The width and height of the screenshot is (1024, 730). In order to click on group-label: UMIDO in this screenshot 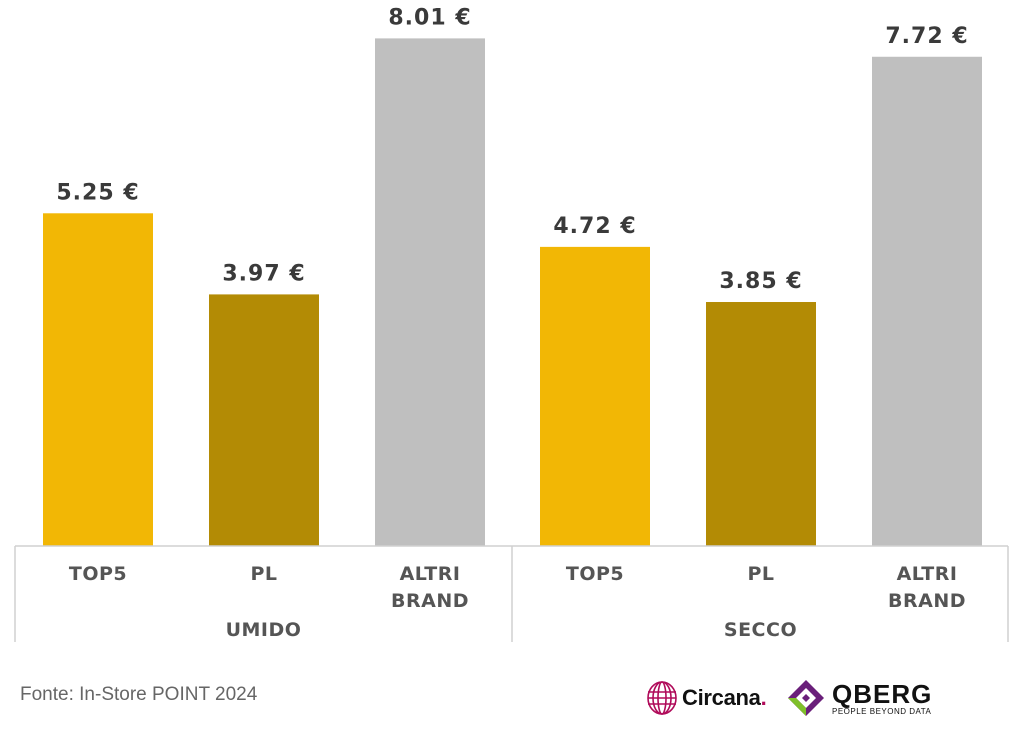, I will do `click(264, 630)`.